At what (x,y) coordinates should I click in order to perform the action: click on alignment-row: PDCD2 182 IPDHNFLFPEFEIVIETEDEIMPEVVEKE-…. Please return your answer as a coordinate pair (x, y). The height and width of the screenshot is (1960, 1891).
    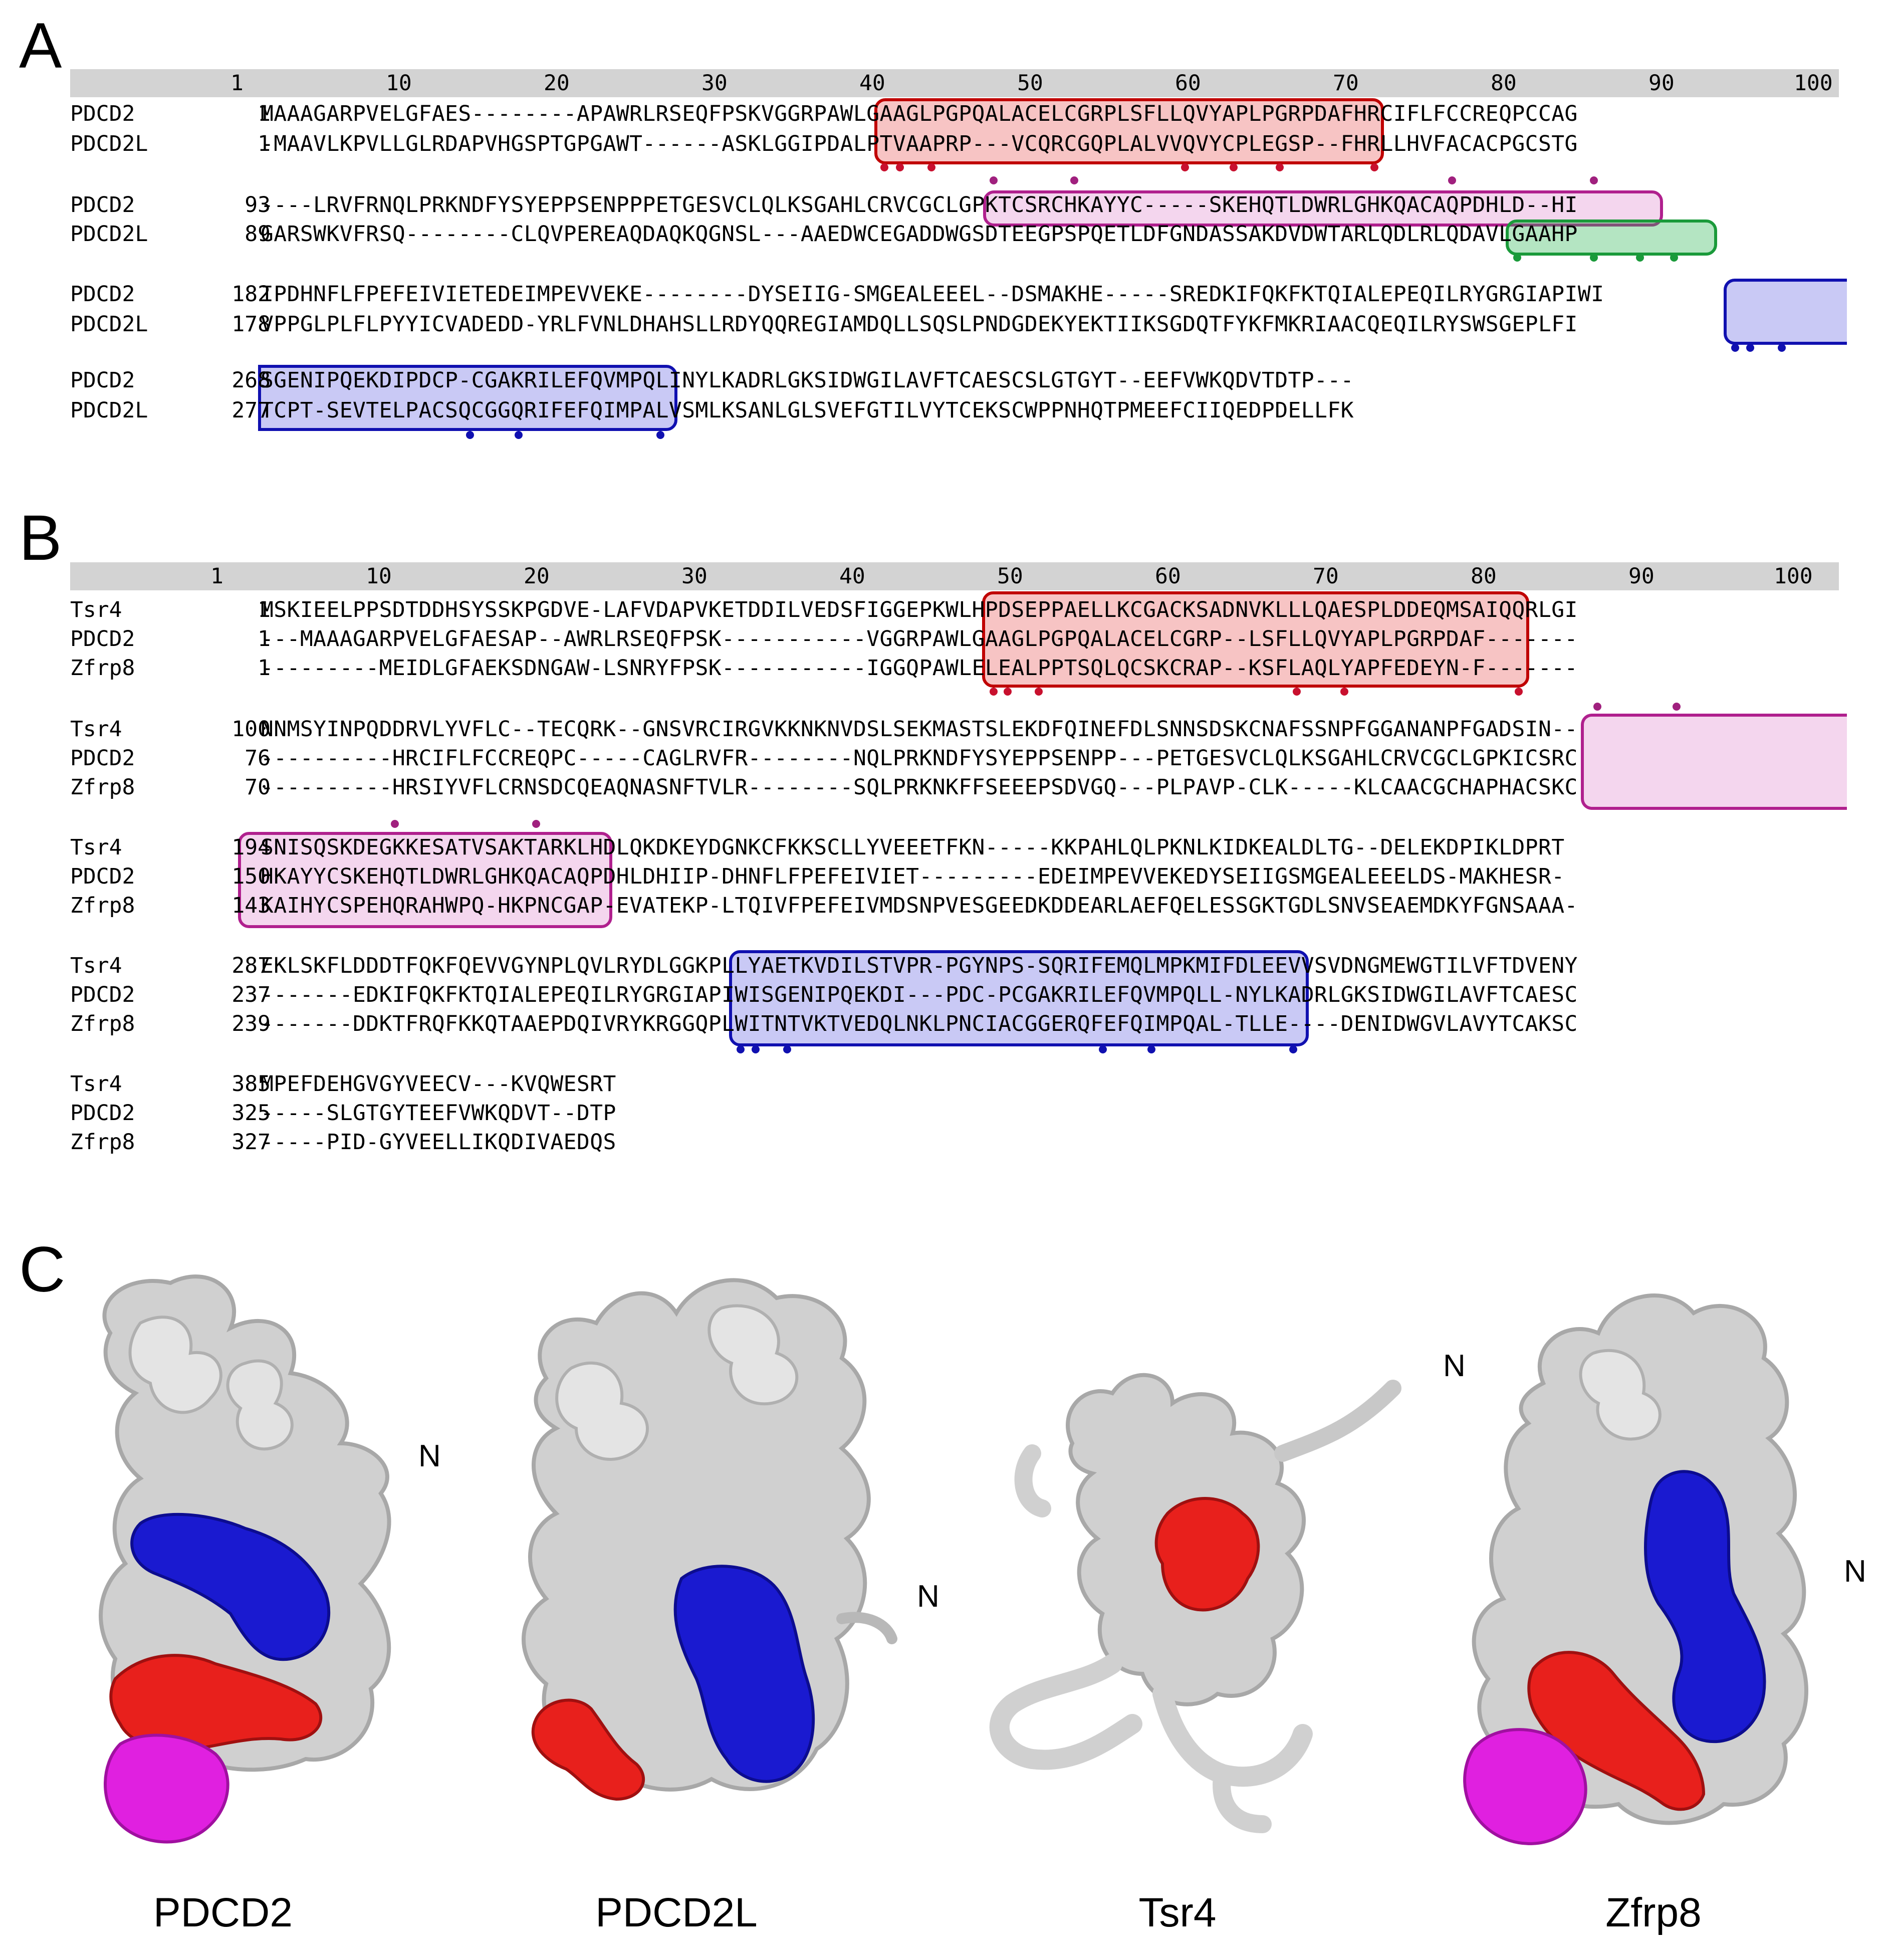
    Looking at the image, I should click on (837, 294).